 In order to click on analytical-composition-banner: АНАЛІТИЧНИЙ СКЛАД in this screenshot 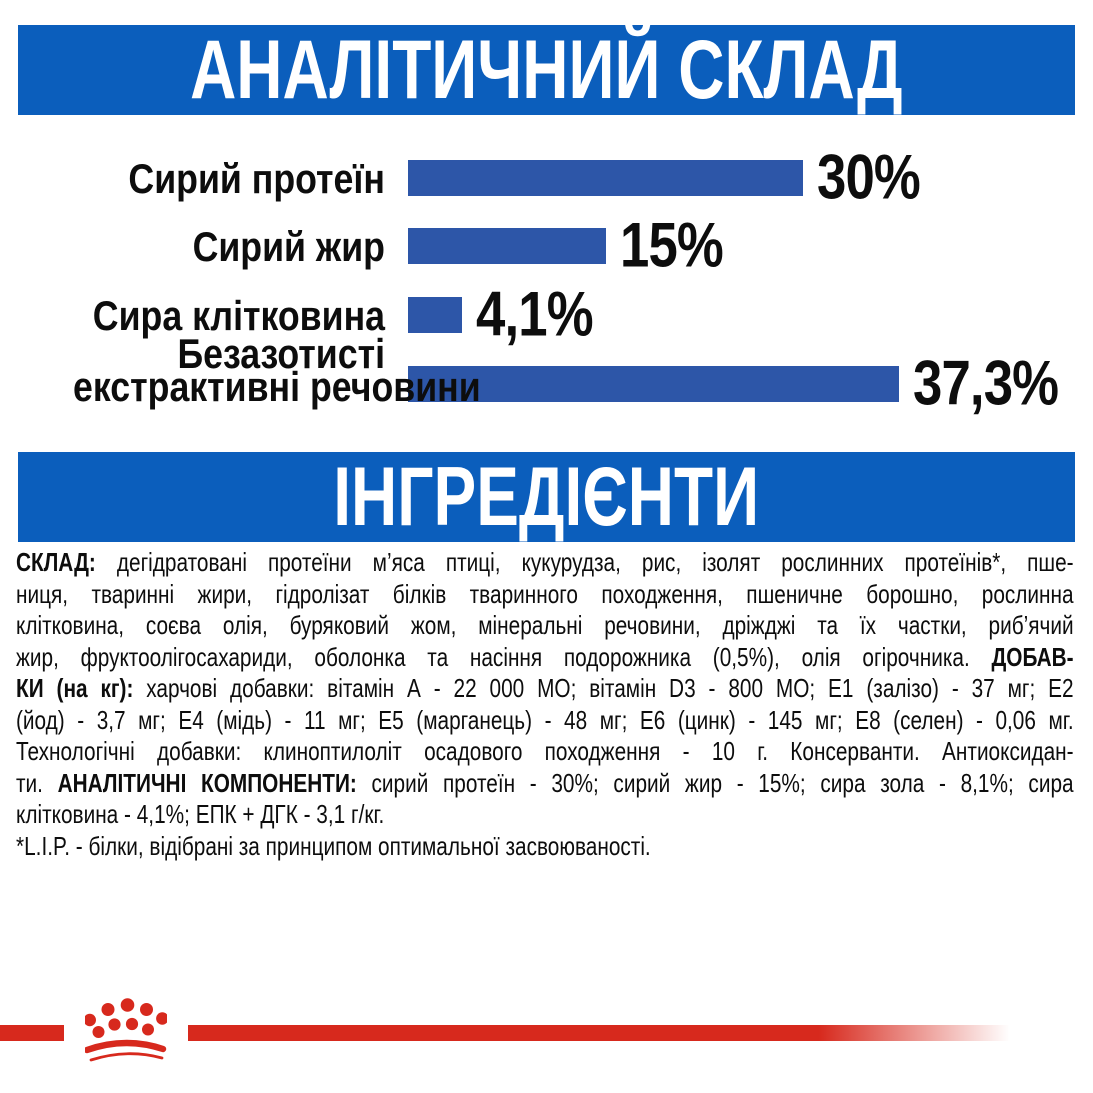, I will do `click(546, 70)`.